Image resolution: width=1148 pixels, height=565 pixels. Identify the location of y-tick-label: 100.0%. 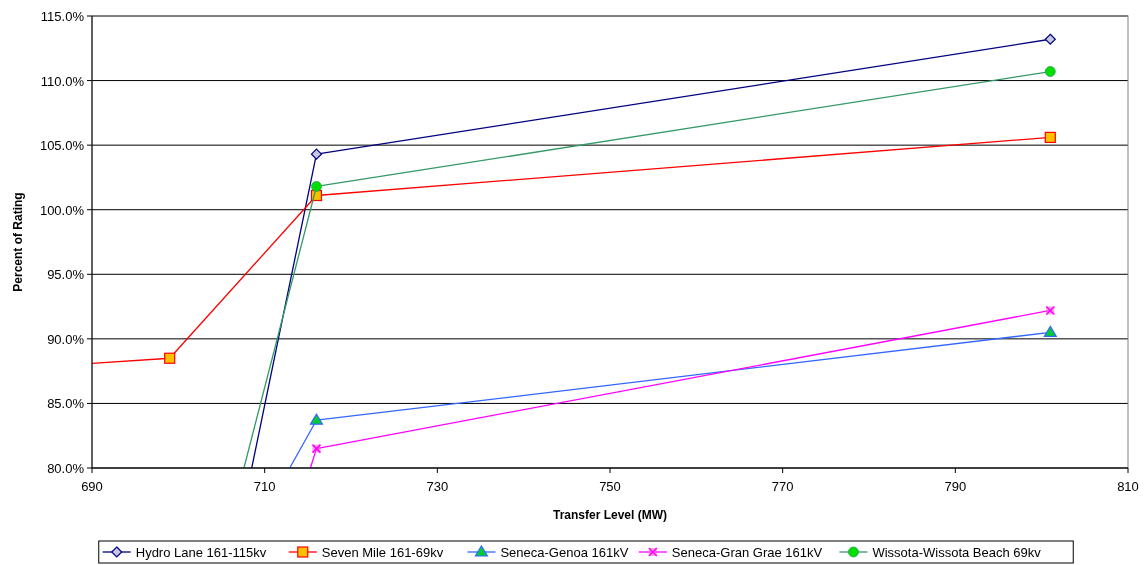
(62, 210).